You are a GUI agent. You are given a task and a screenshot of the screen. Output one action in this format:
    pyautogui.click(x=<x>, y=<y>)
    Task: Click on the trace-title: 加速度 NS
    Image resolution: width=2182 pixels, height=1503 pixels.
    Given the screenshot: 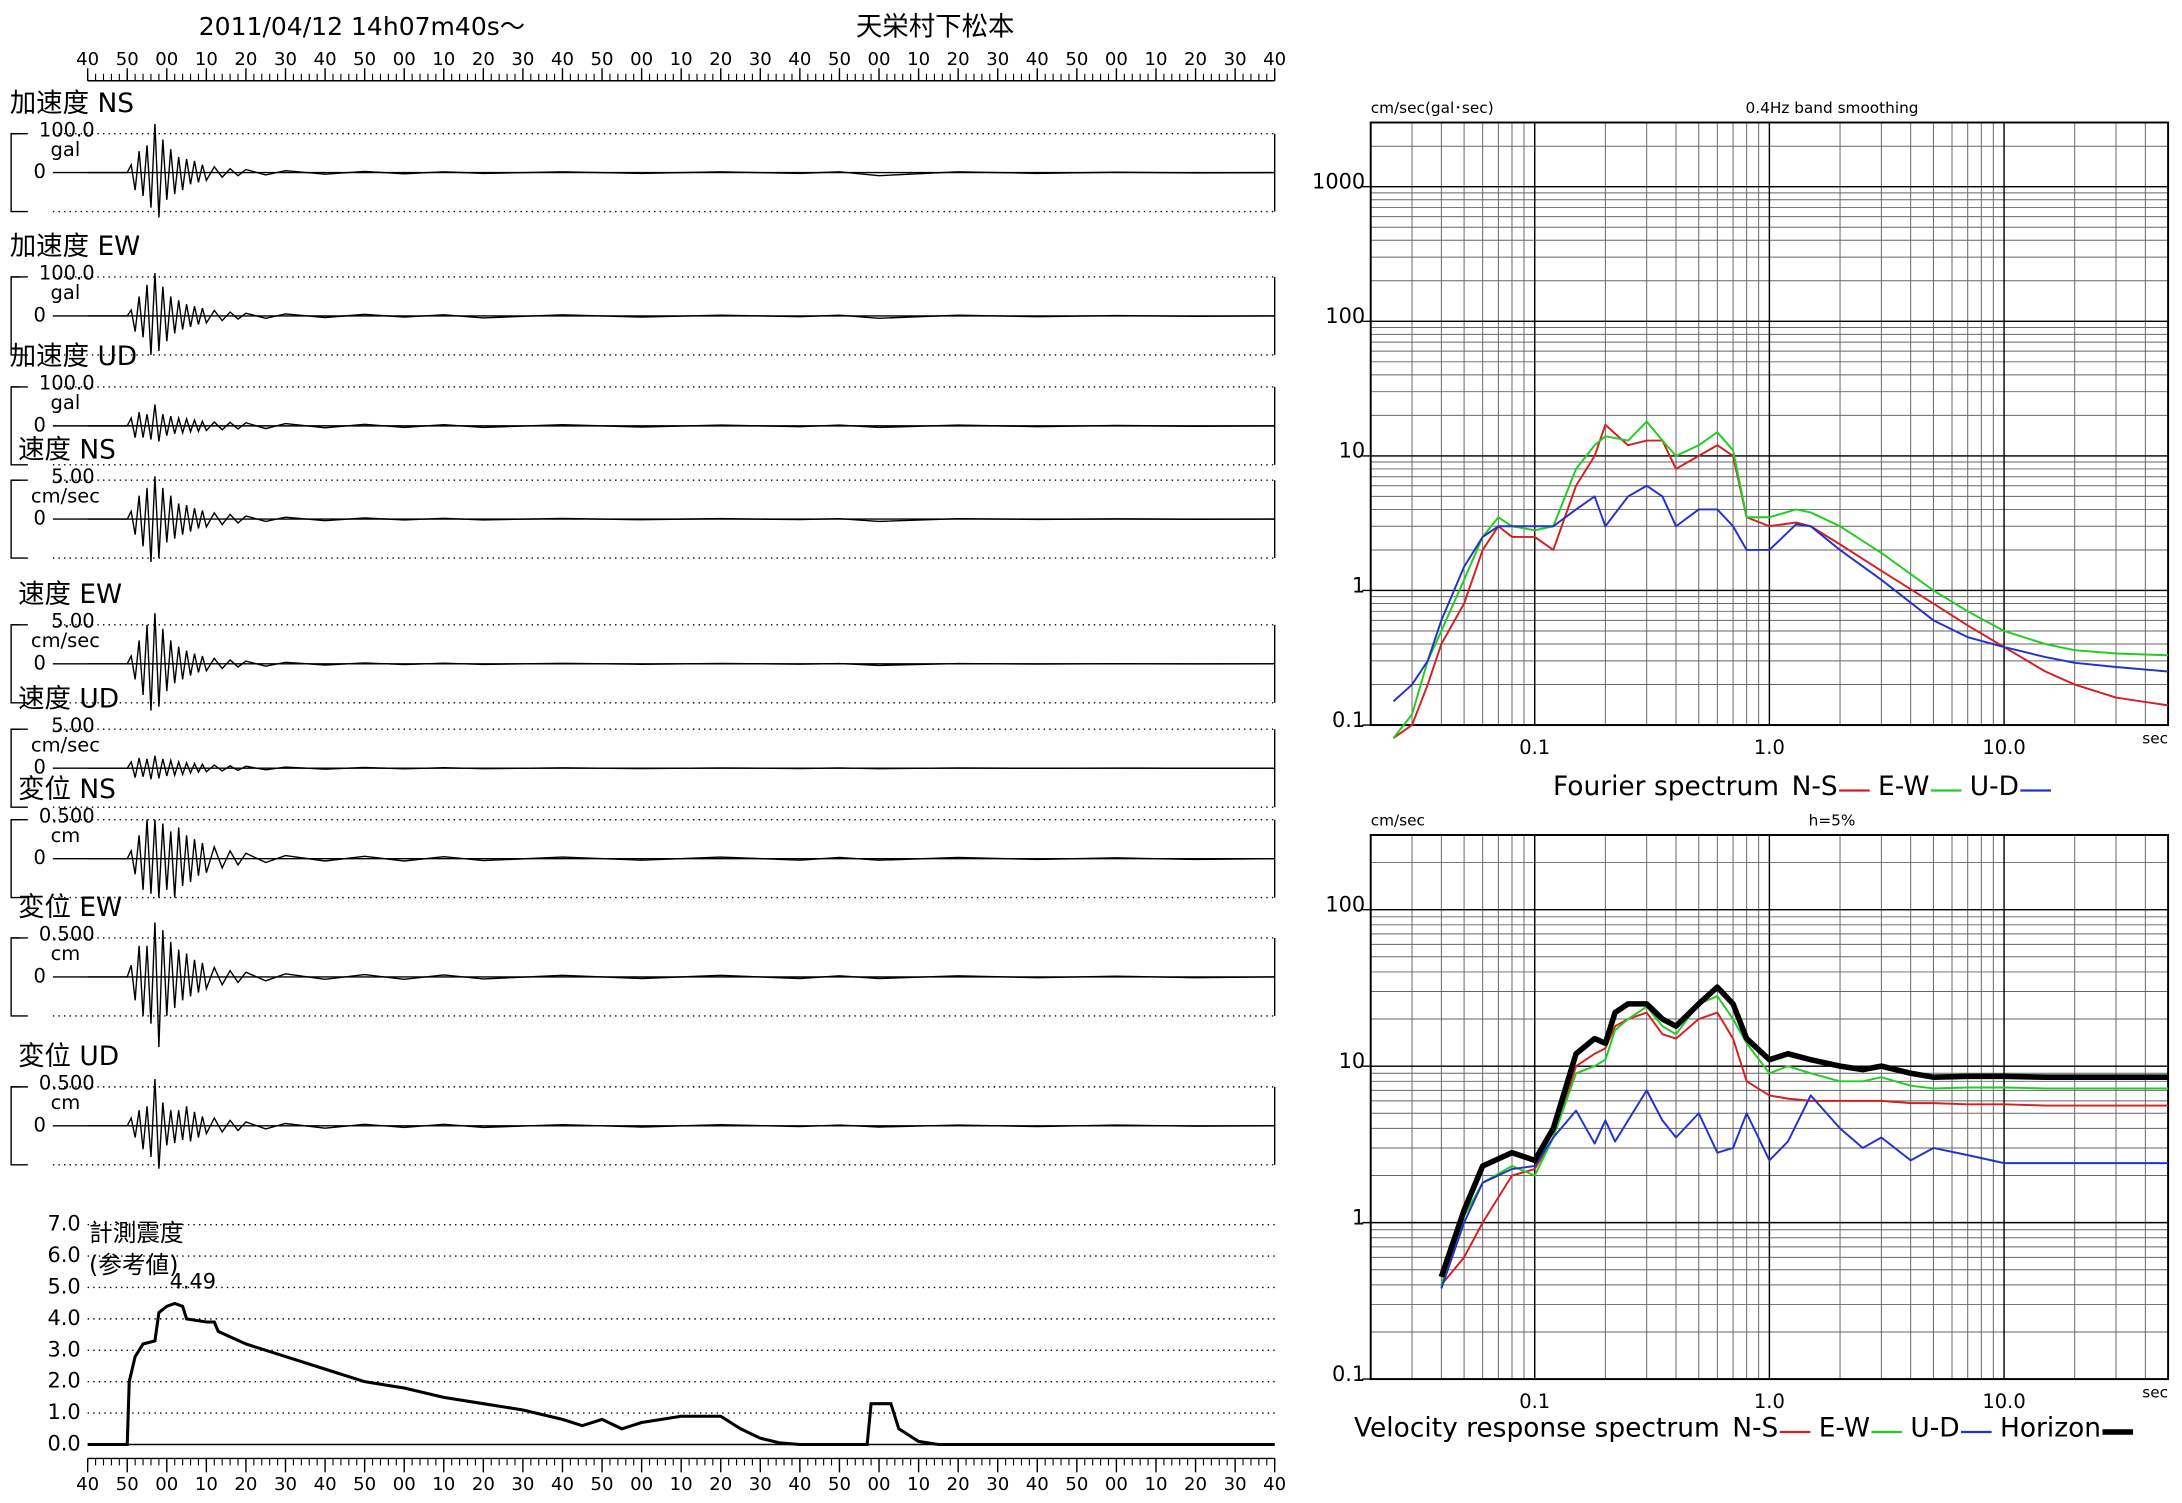 What is the action you would take?
    pyautogui.click(x=72, y=103)
    